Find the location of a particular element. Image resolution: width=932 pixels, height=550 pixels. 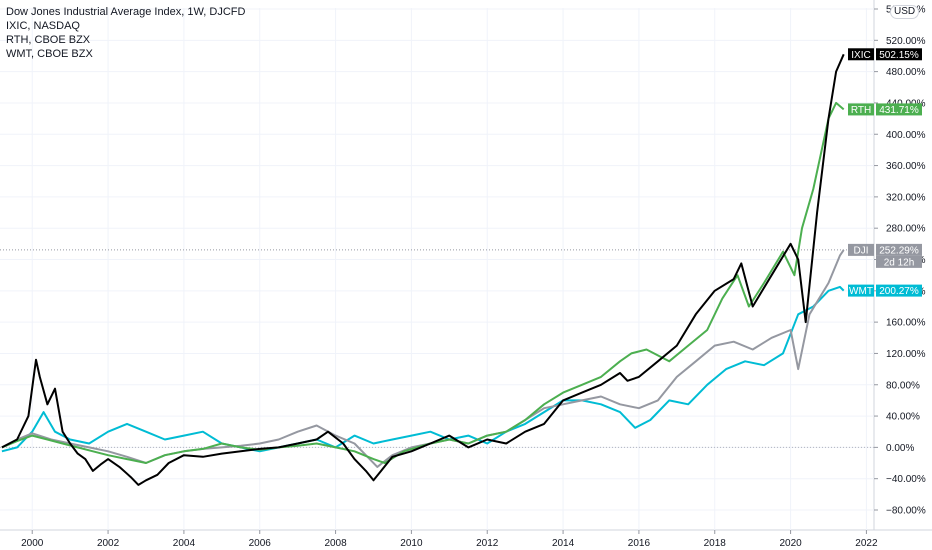

x-tick-label: 2016 is located at coordinates (639, 543).